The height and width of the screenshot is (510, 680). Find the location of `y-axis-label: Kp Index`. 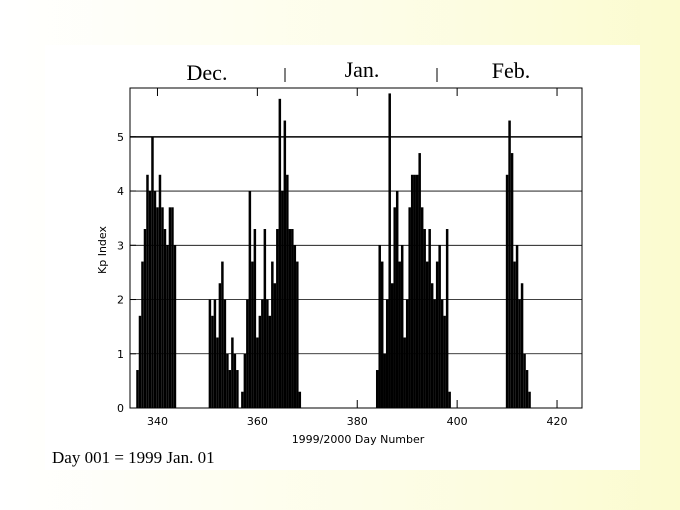

y-axis-label: Kp Index is located at coordinates (102, 250).